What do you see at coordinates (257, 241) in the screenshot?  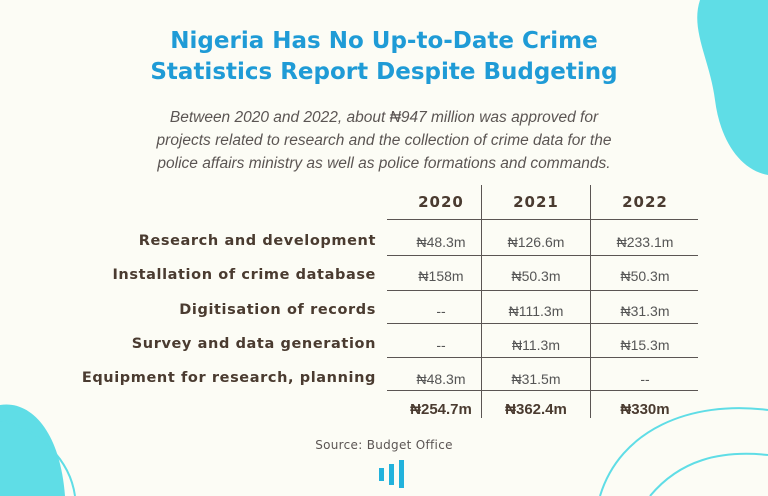 I see `row-label: Research and development` at bounding box center [257, 241].